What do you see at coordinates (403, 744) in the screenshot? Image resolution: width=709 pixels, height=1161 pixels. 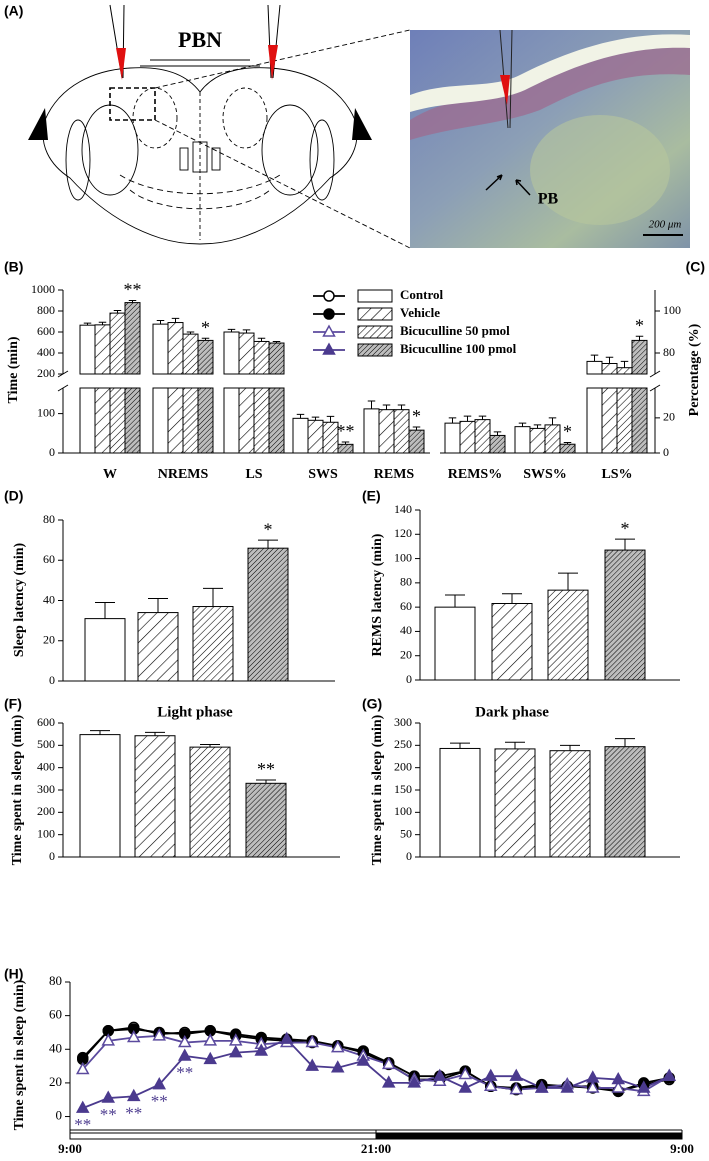 I see `y-tick-label: 250` at bounding box center [403, 744].